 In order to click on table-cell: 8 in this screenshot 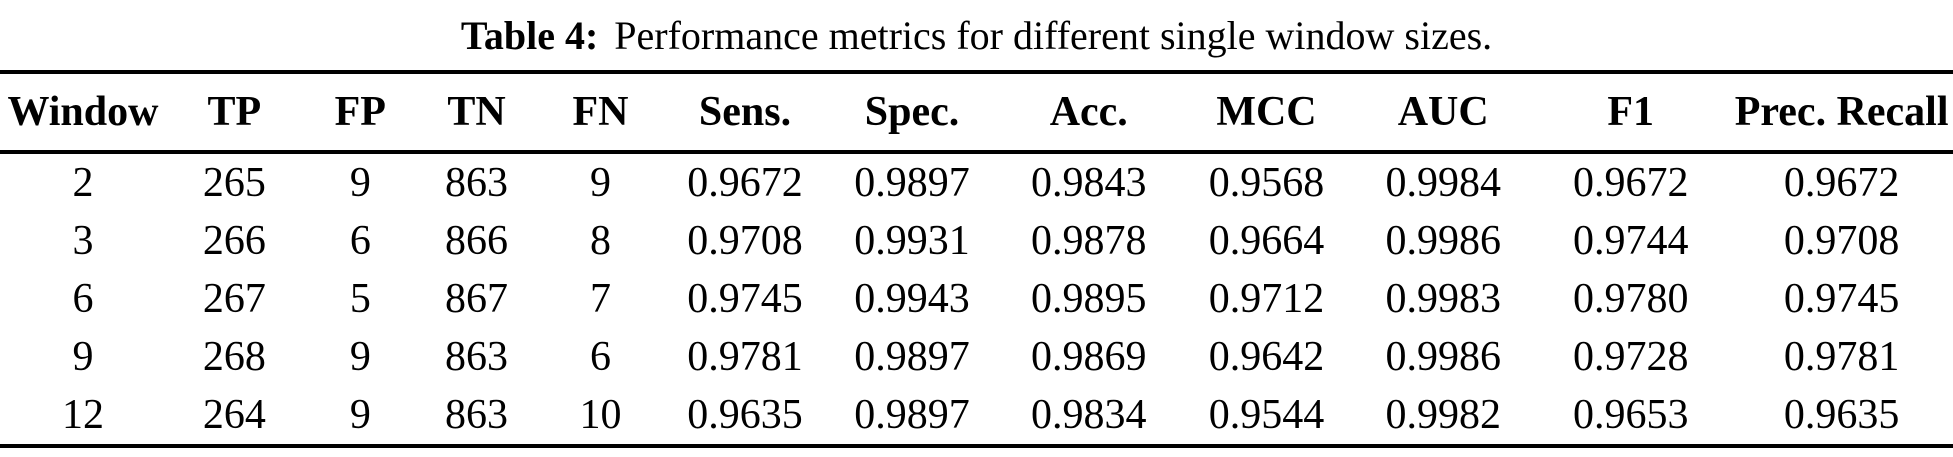, I will do `click(601, 241)`.